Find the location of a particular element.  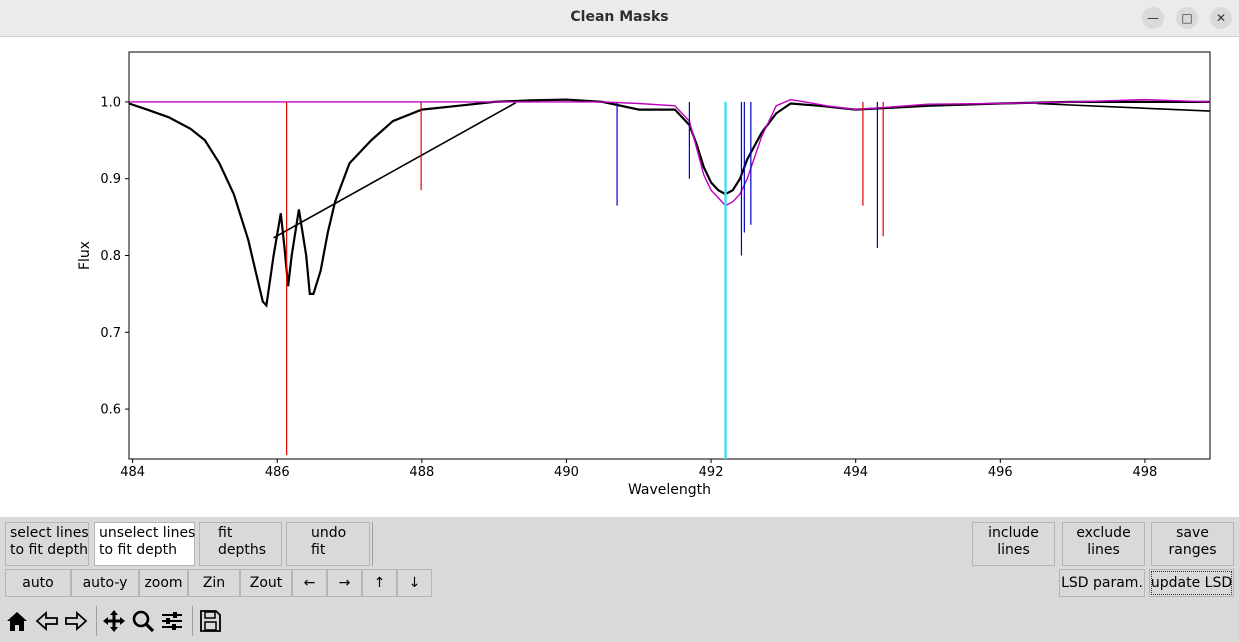

divider is located at coordinates (372, 544).